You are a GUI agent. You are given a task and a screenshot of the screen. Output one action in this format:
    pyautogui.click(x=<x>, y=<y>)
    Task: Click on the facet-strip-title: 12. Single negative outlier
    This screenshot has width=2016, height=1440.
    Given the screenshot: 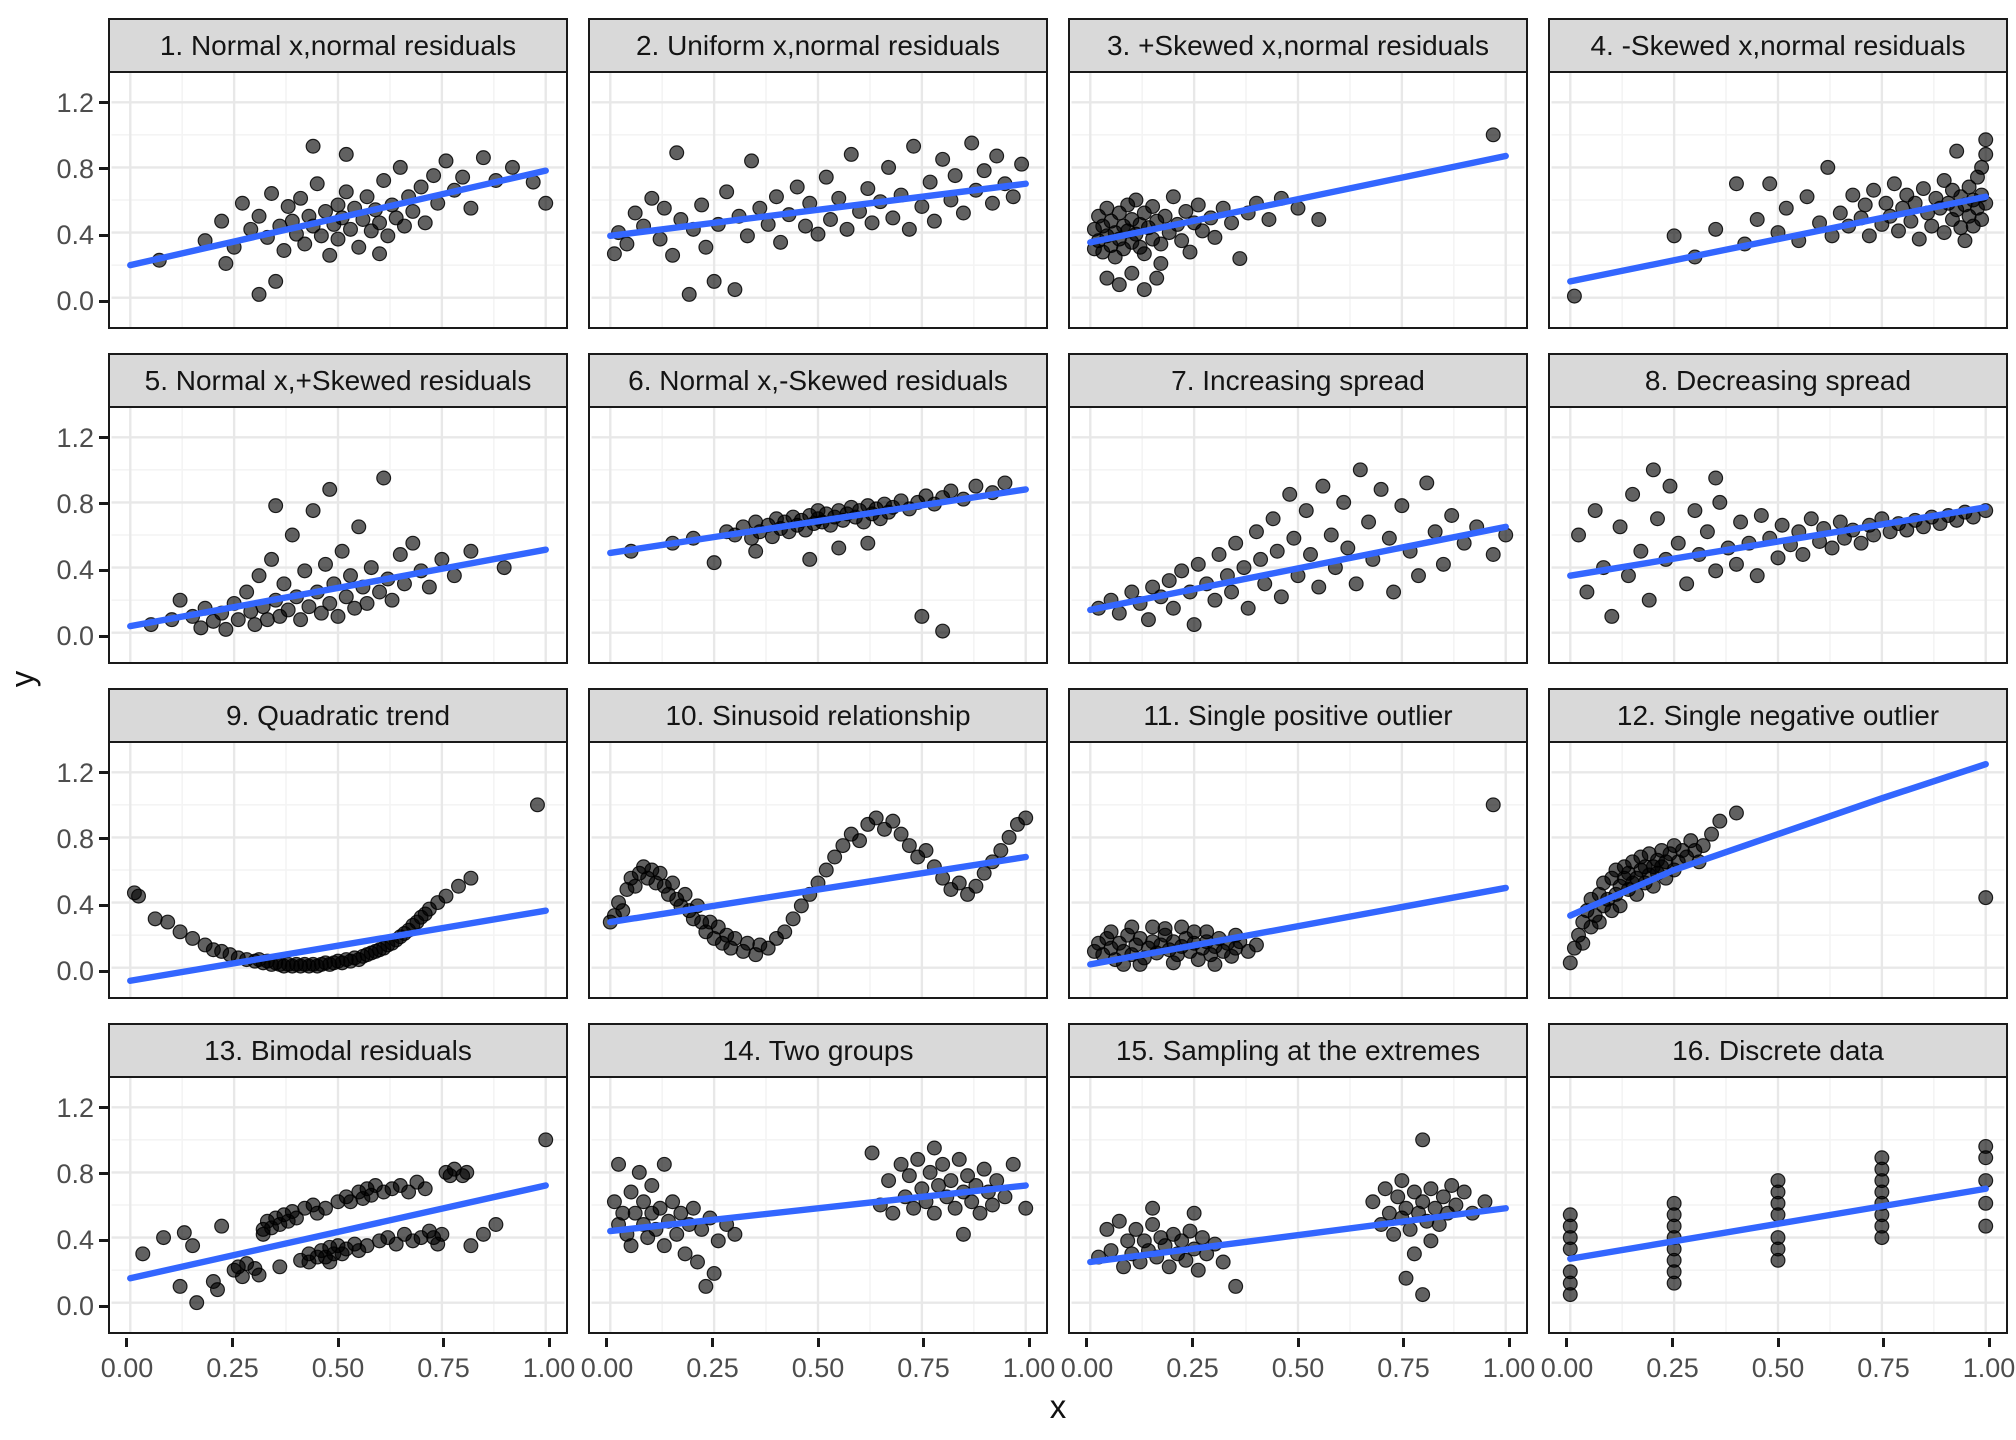 What is the action you would take?
    pyautogui.click(x=1778, y=715)
    